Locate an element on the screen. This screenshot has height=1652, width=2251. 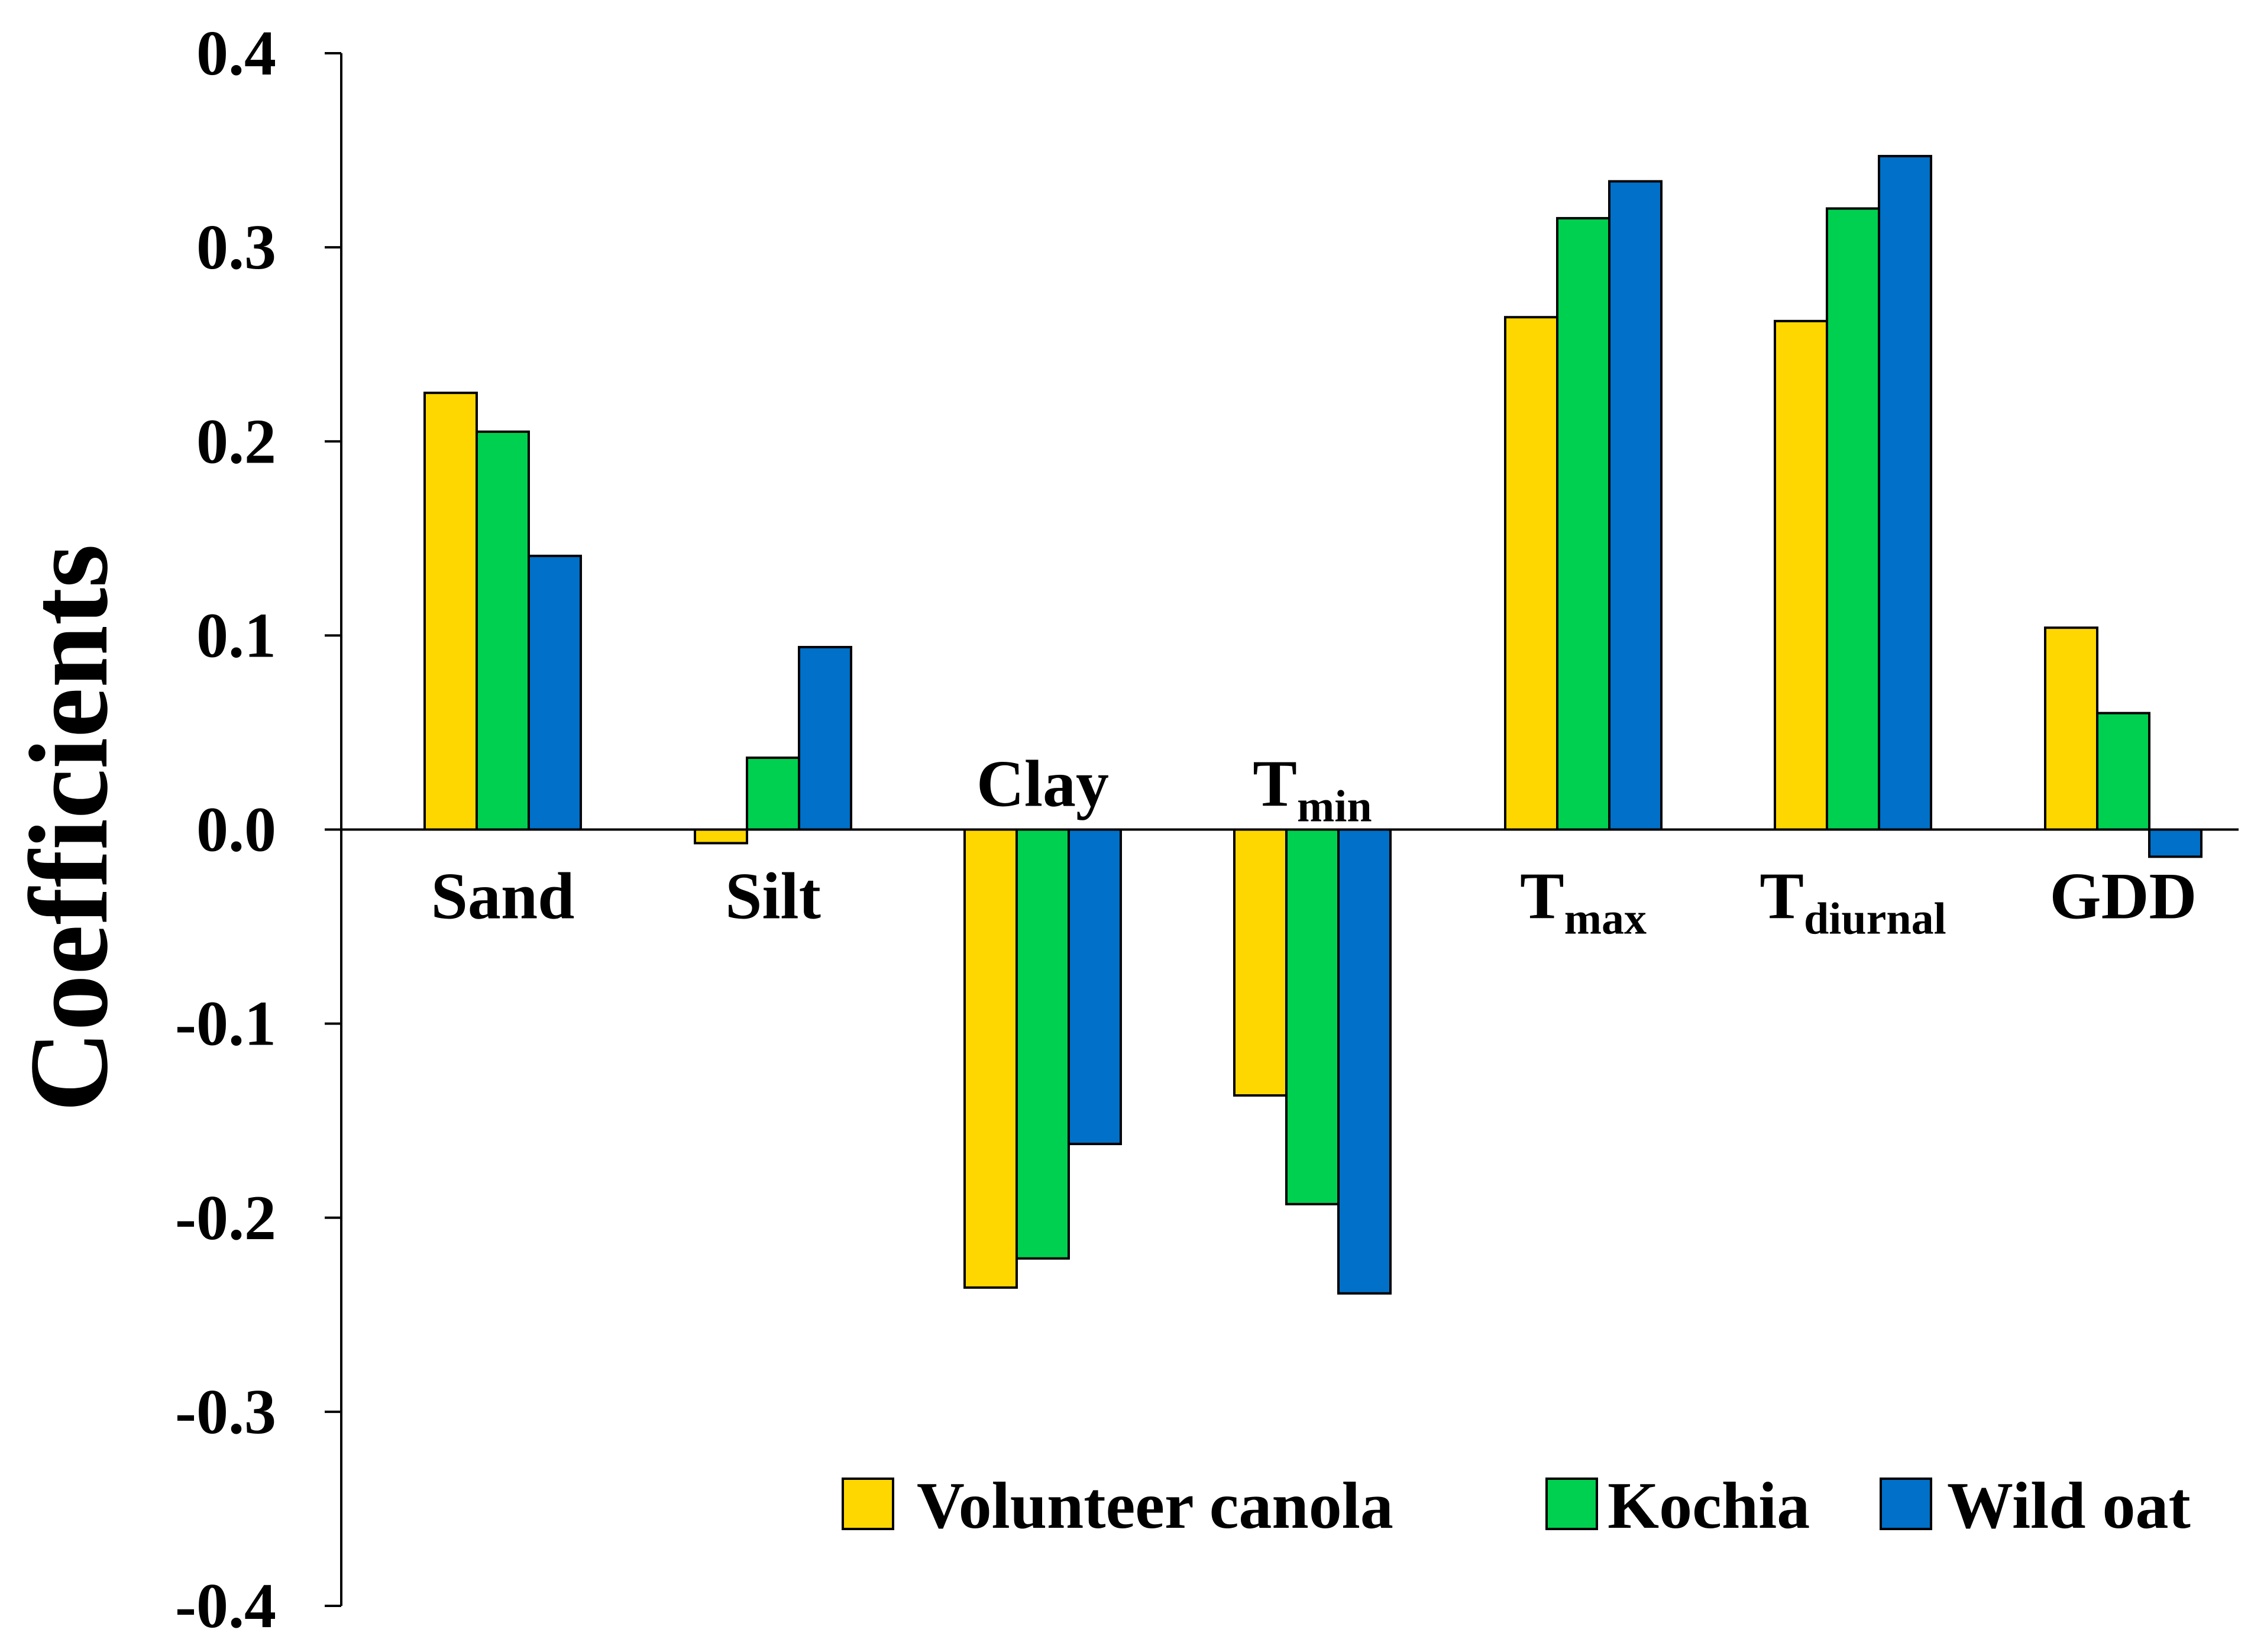
y-tick-label: 0.2 is located at coordinates (236, 441).